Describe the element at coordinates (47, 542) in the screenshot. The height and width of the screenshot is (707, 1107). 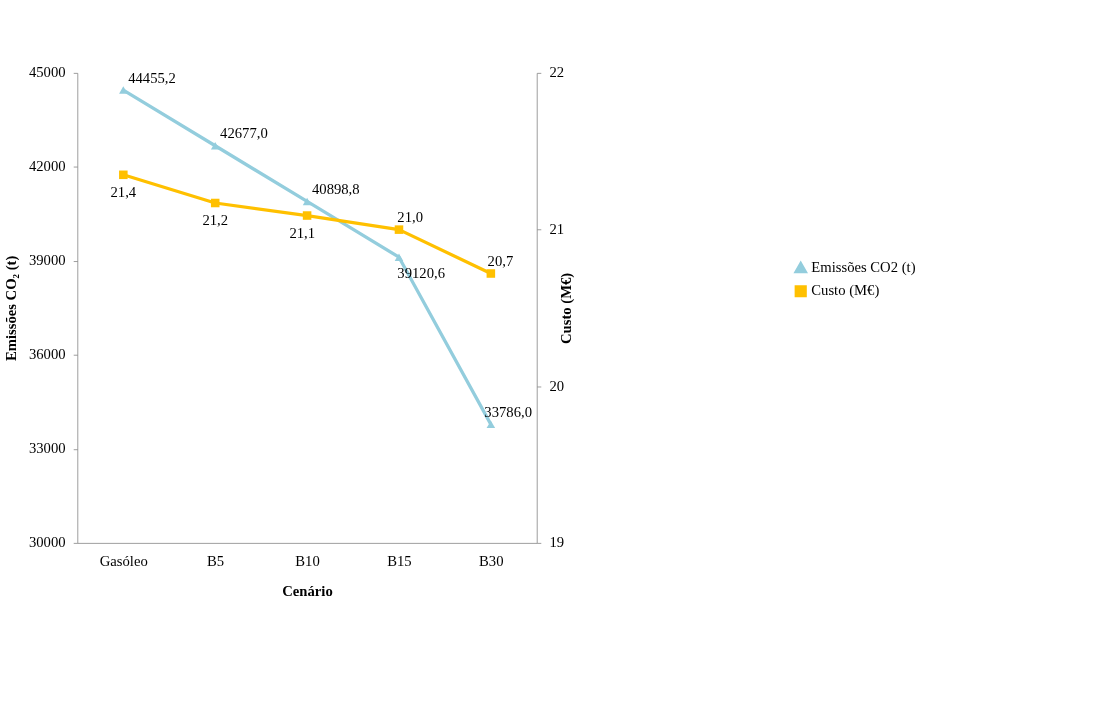
I see `y-tick-label: 30000` at that location.